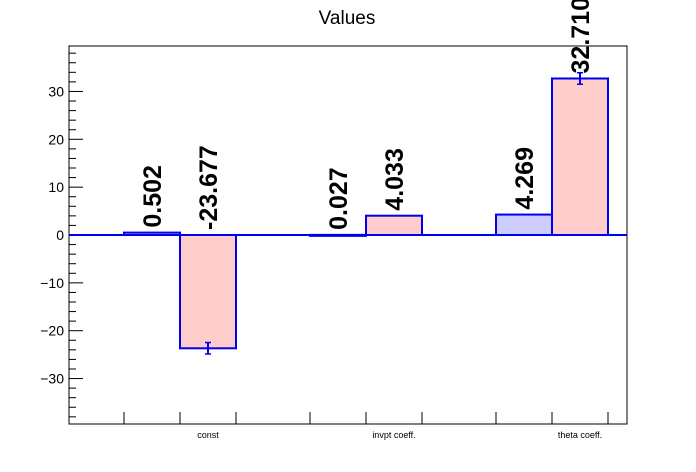  Describe the element at coordinates (60, 235) in the screenshot. I see `y-tick-label: 0` at that location.